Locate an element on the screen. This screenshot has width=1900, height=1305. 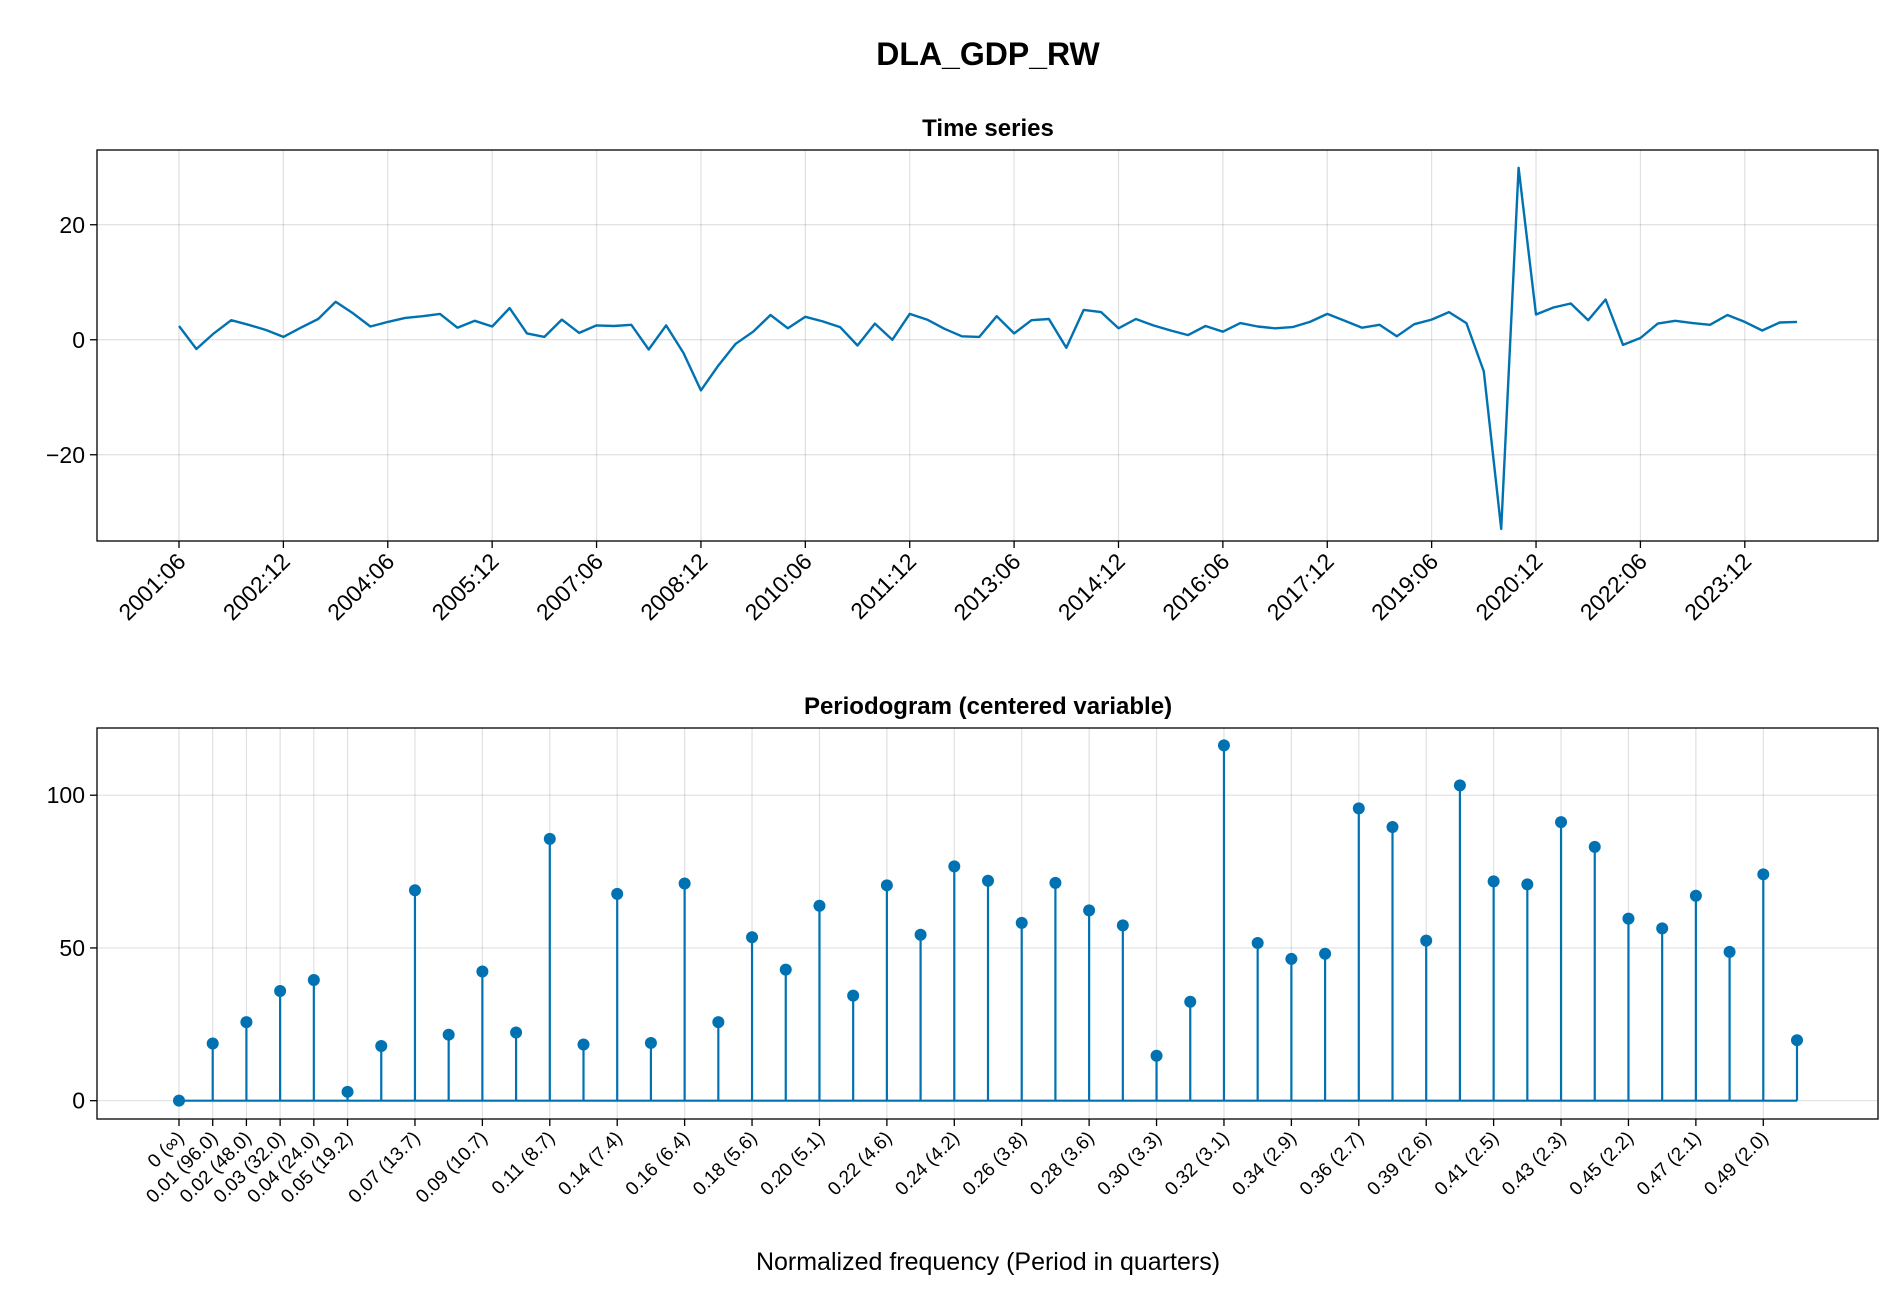
ts-xtick-label: 2011:12 is located at coordinates (883, 586).